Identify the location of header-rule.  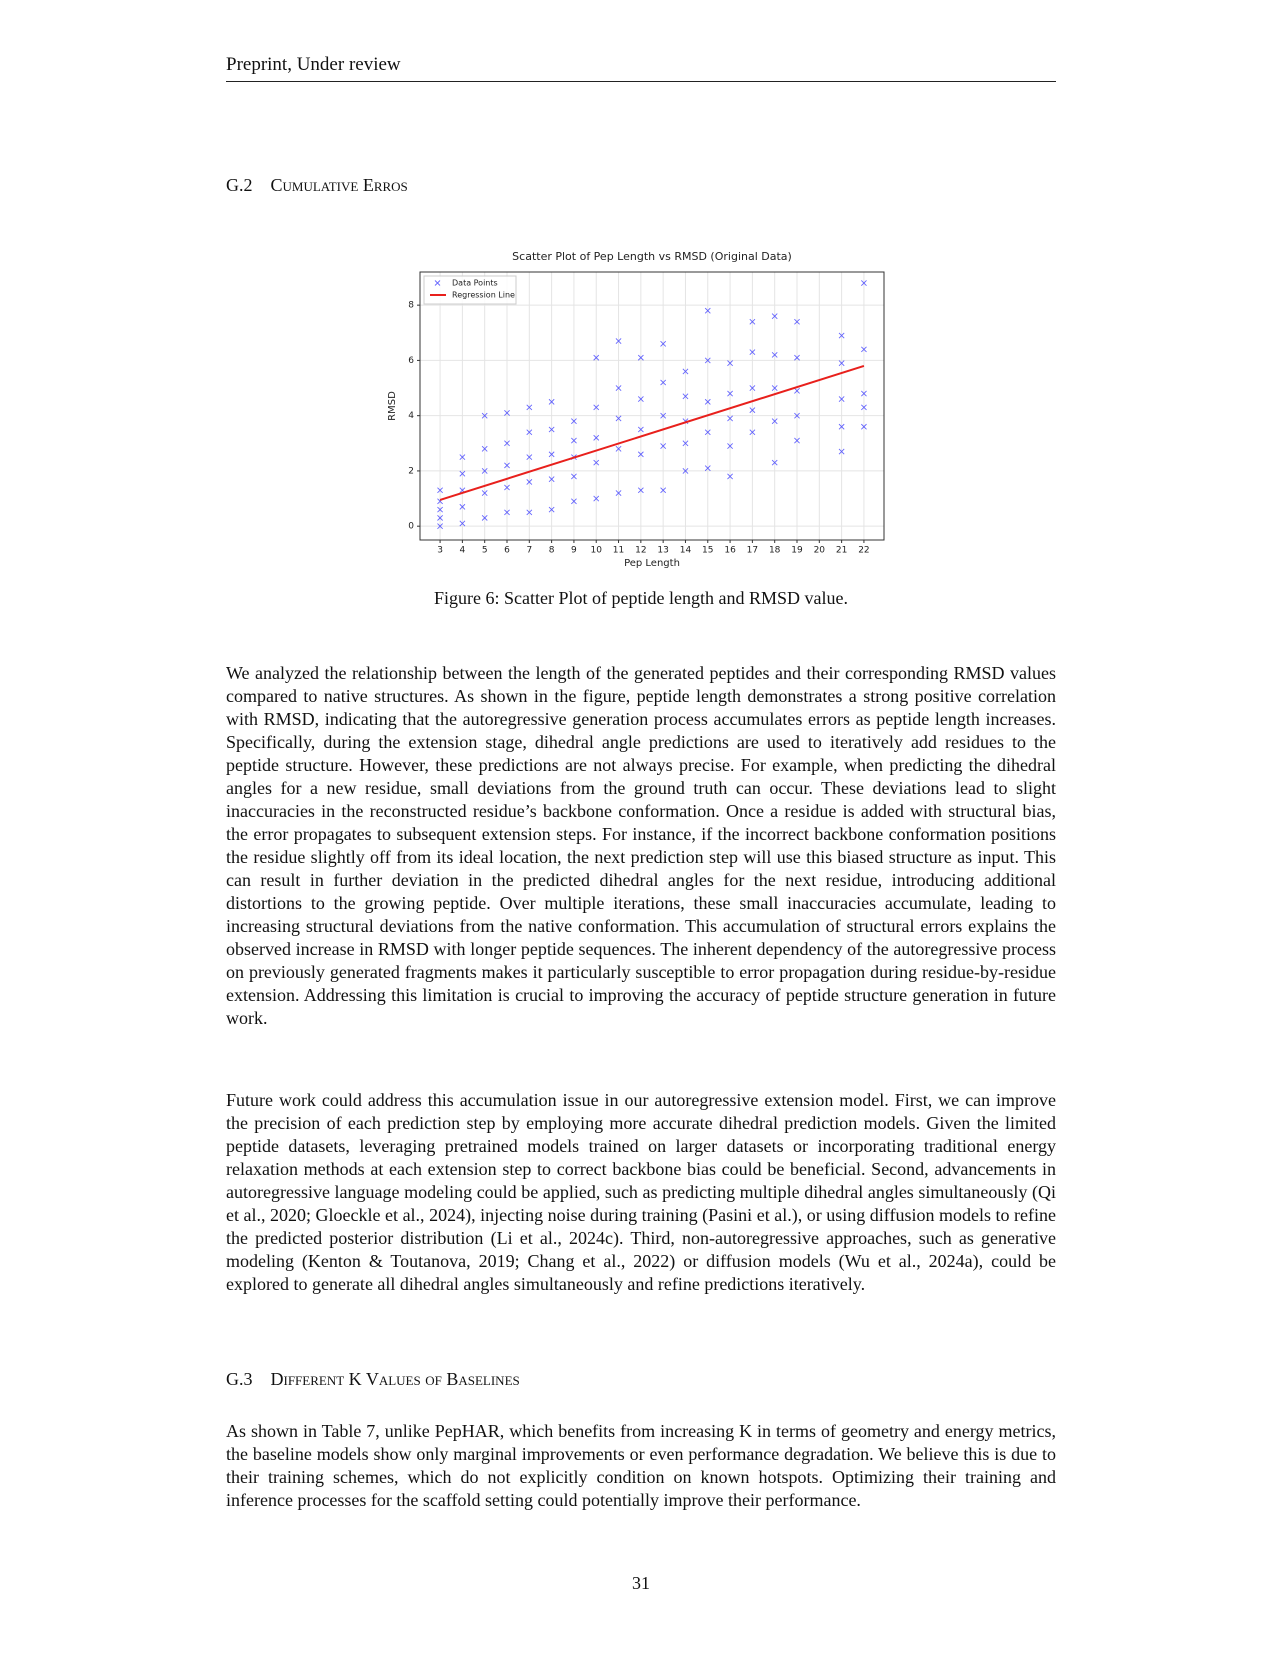
(641, 81).